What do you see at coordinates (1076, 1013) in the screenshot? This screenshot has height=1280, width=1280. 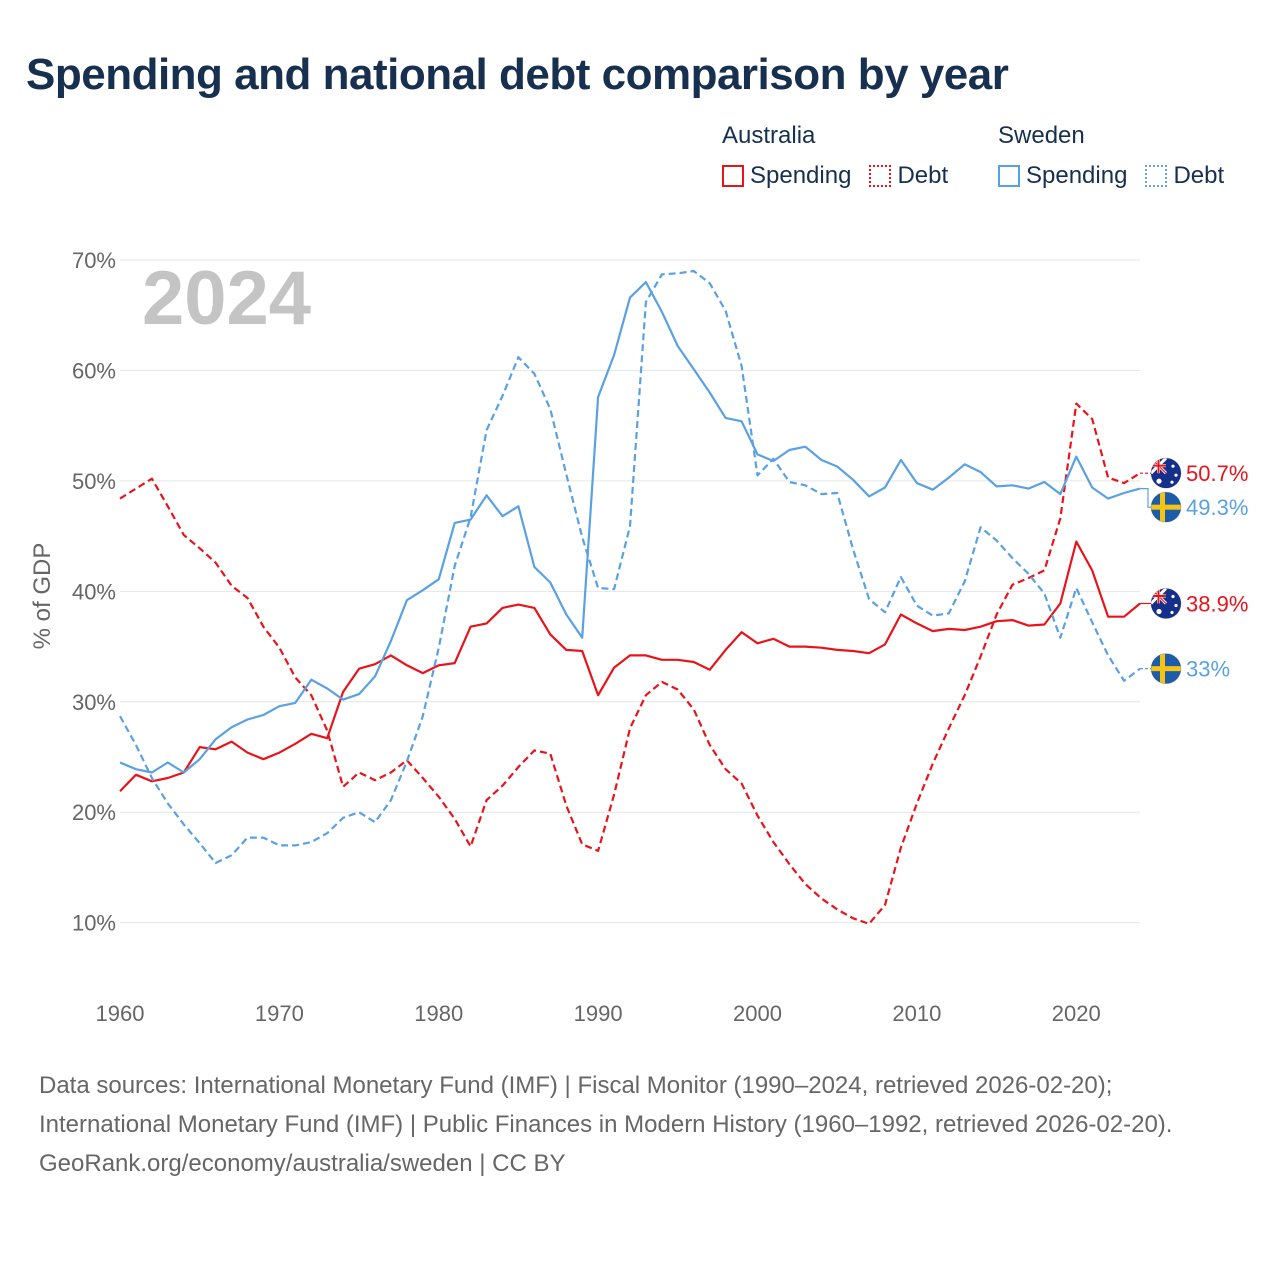 I see `x-tick-label: 2020` at bounding box center [1076, 1013].